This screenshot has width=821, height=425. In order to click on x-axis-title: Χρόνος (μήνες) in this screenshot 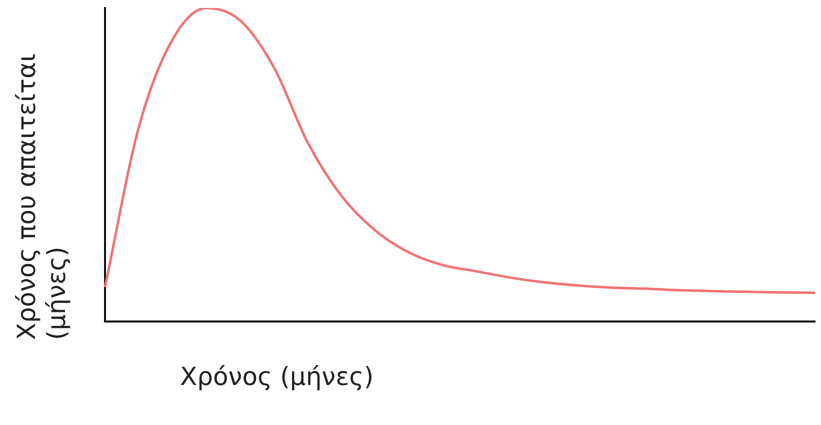, I will do `click(277, 376)`.